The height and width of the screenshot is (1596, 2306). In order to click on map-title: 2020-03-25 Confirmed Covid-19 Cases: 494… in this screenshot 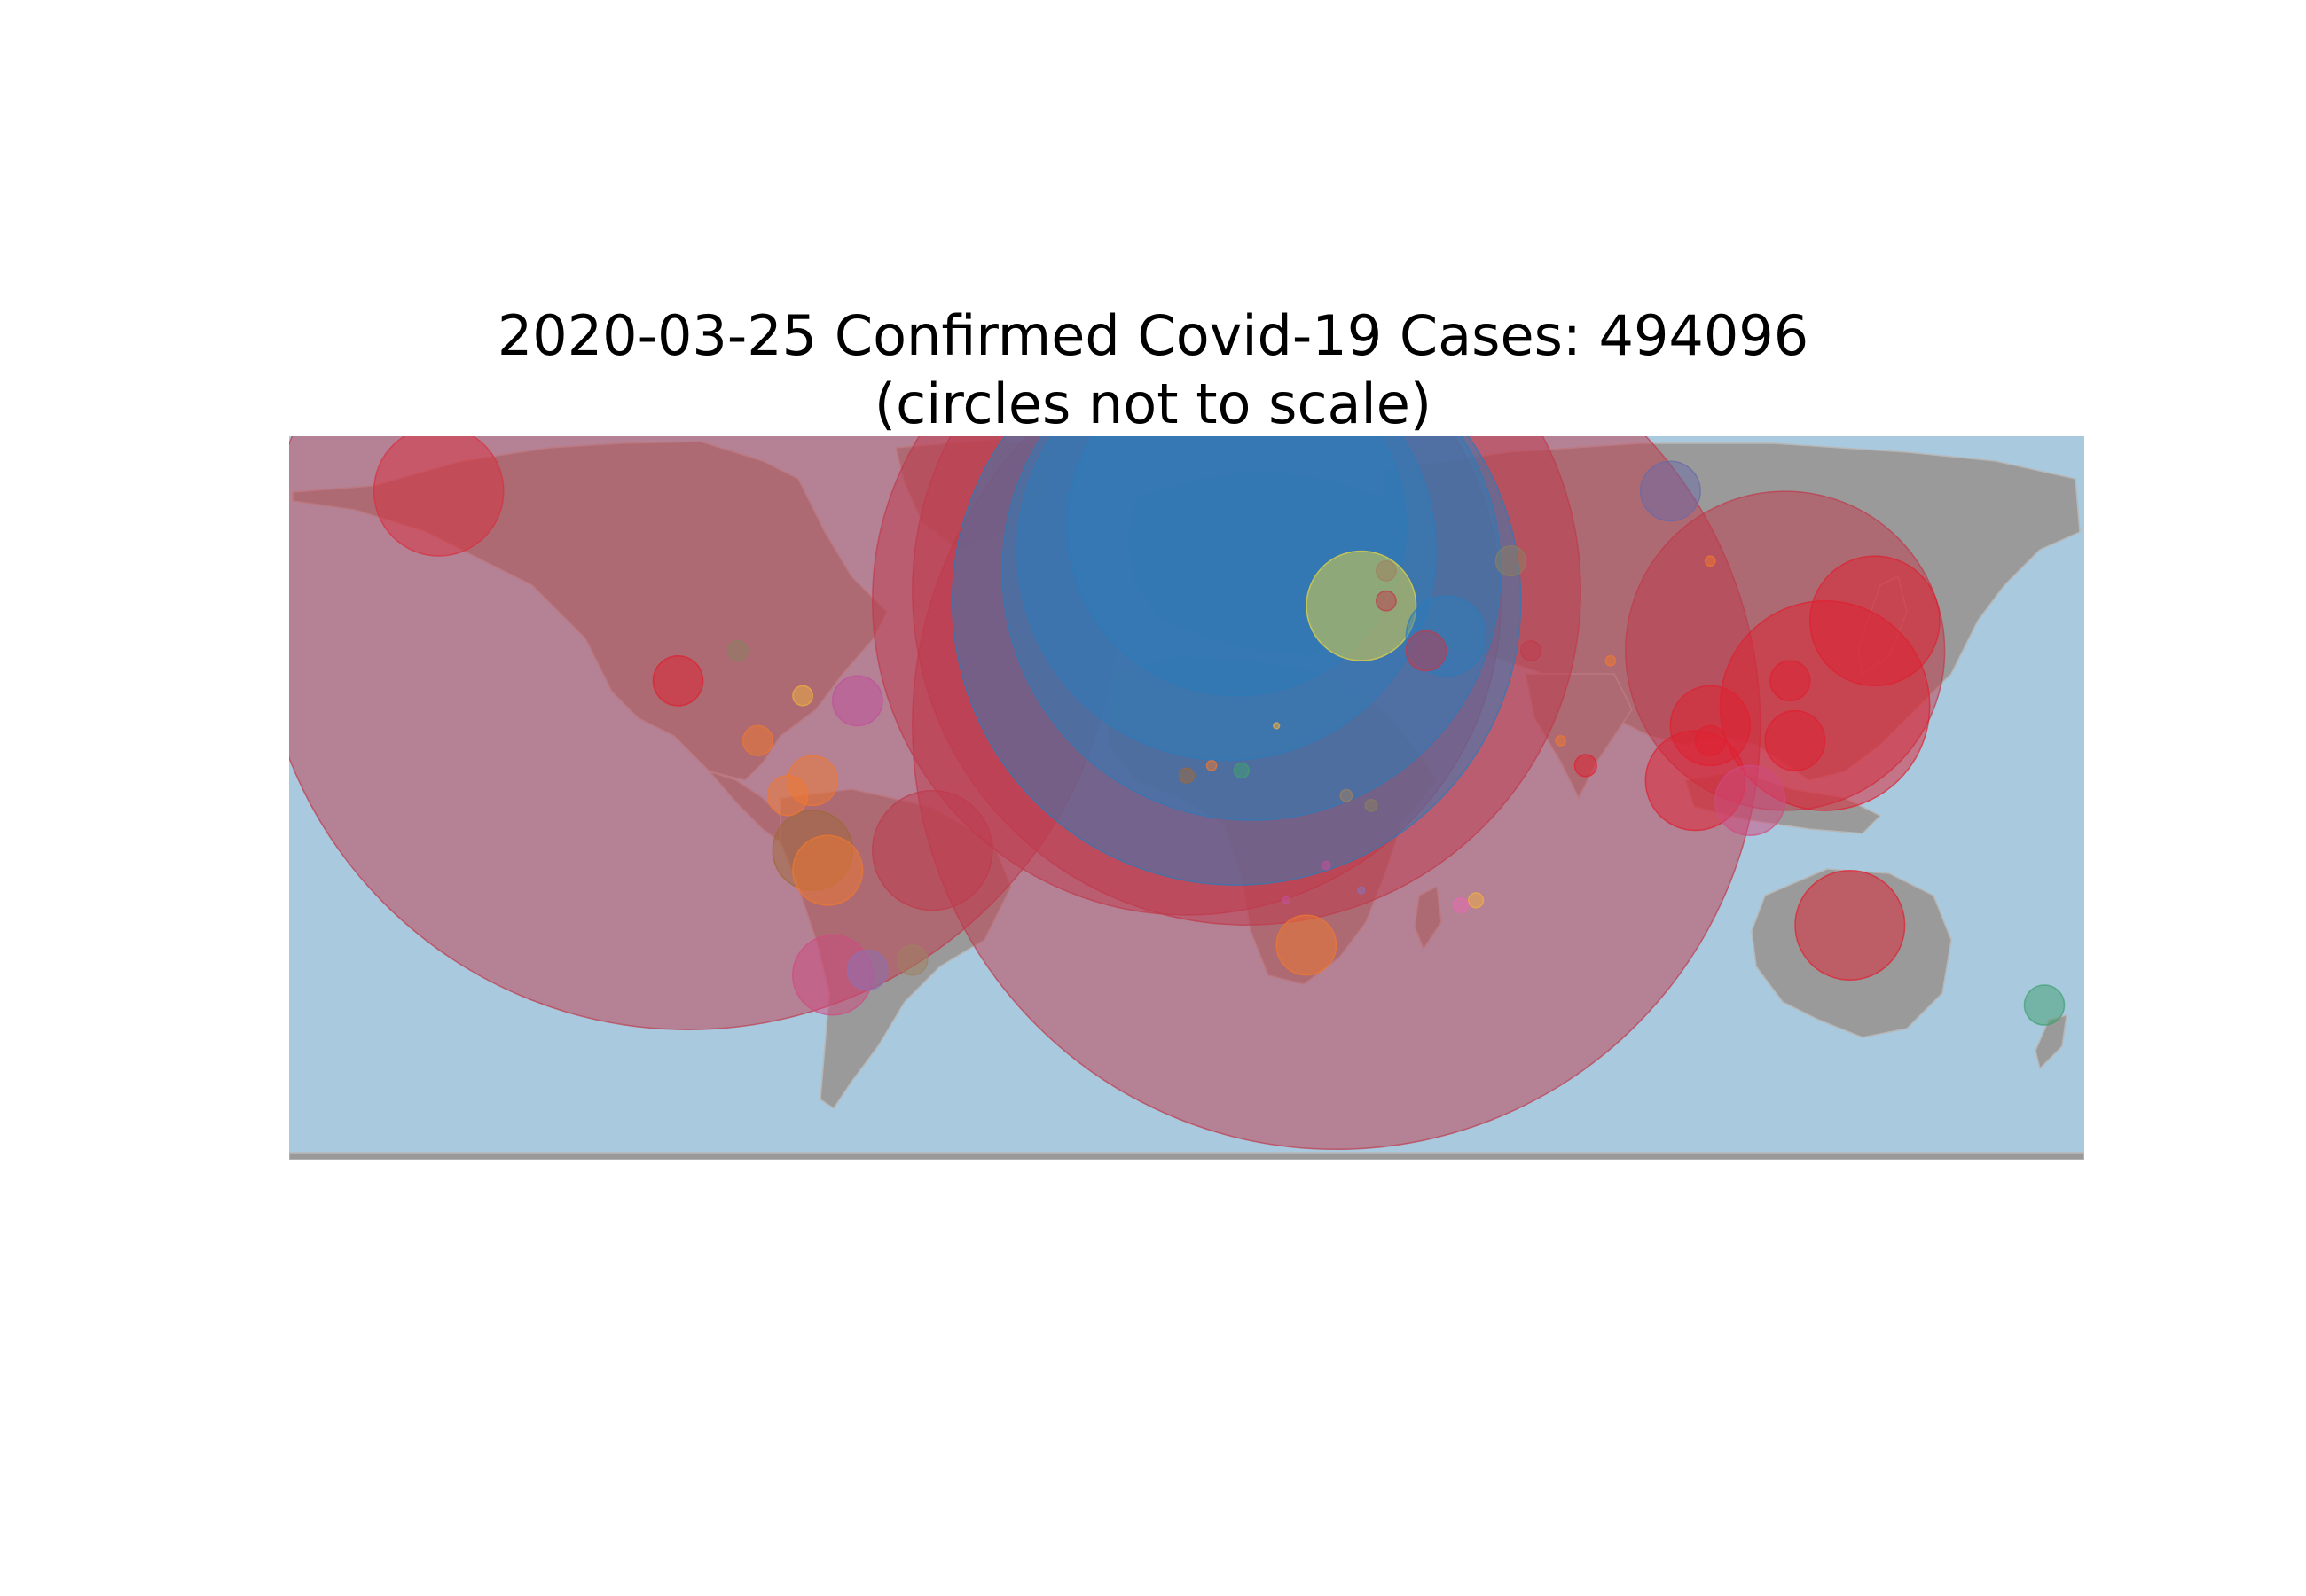, I will do `click(1153, 335)`.